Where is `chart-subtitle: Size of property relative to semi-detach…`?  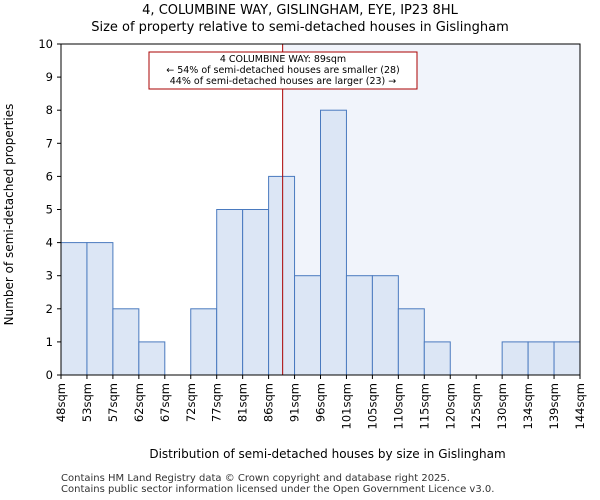
chart-subtitle: Size of property relative to semi-detach… is located at coordinates (300, 27).